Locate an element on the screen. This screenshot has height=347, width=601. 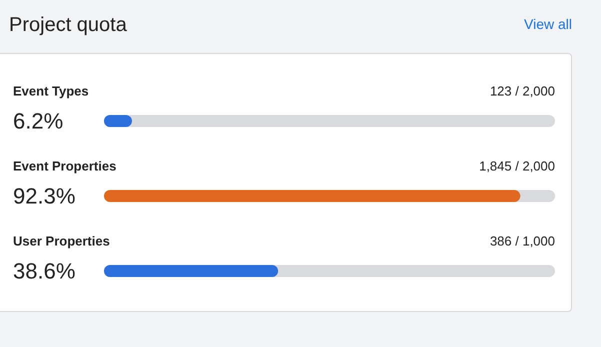
text: View all is located at coordinates (548, 24).